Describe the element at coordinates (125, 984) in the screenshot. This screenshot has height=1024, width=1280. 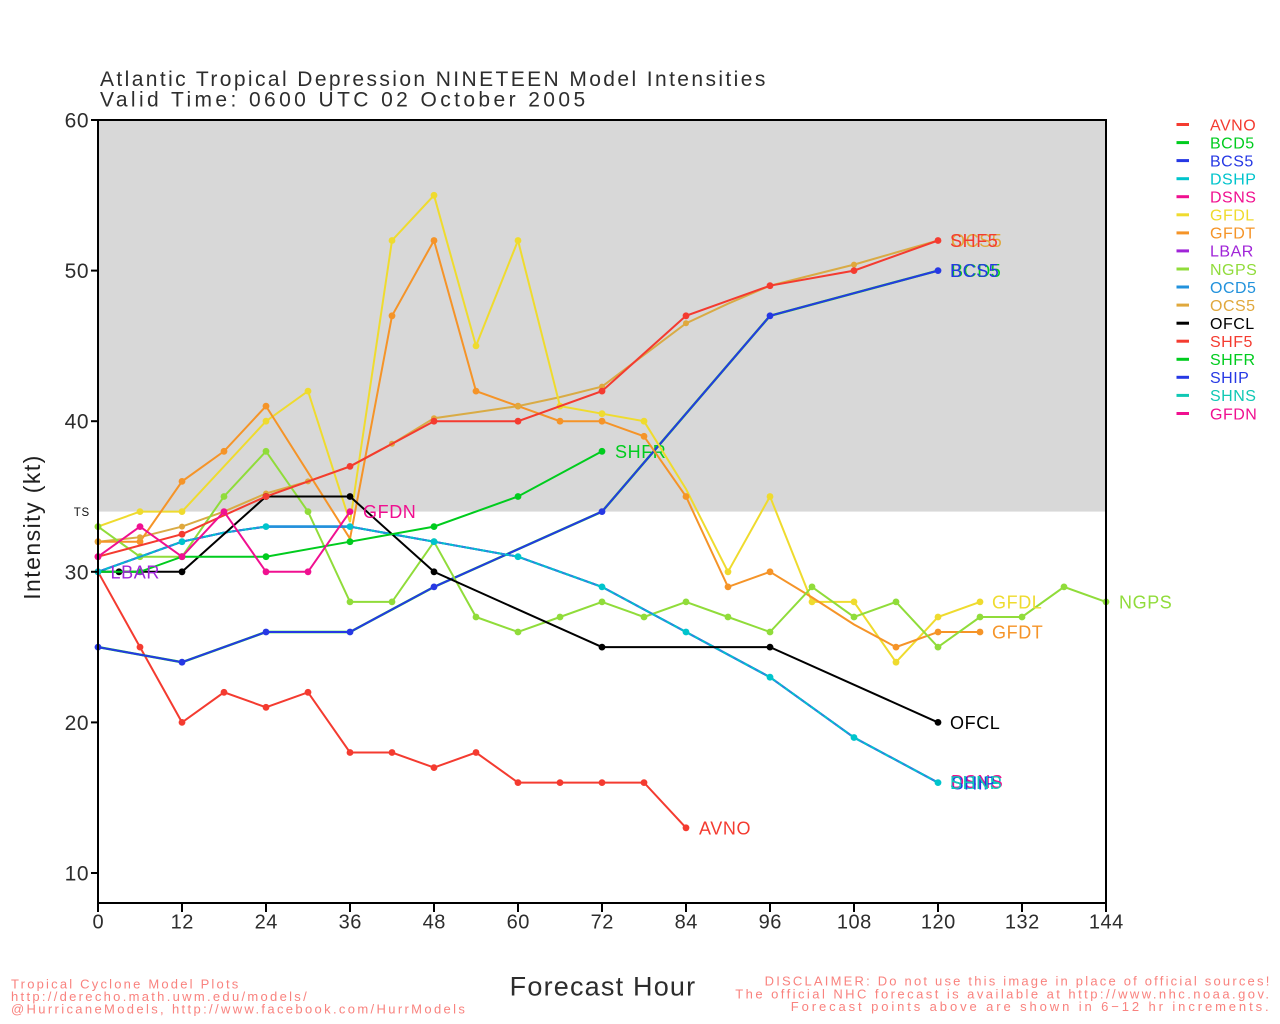
I see `svg-text: Tropical Cyclone Model Plots` at that location.